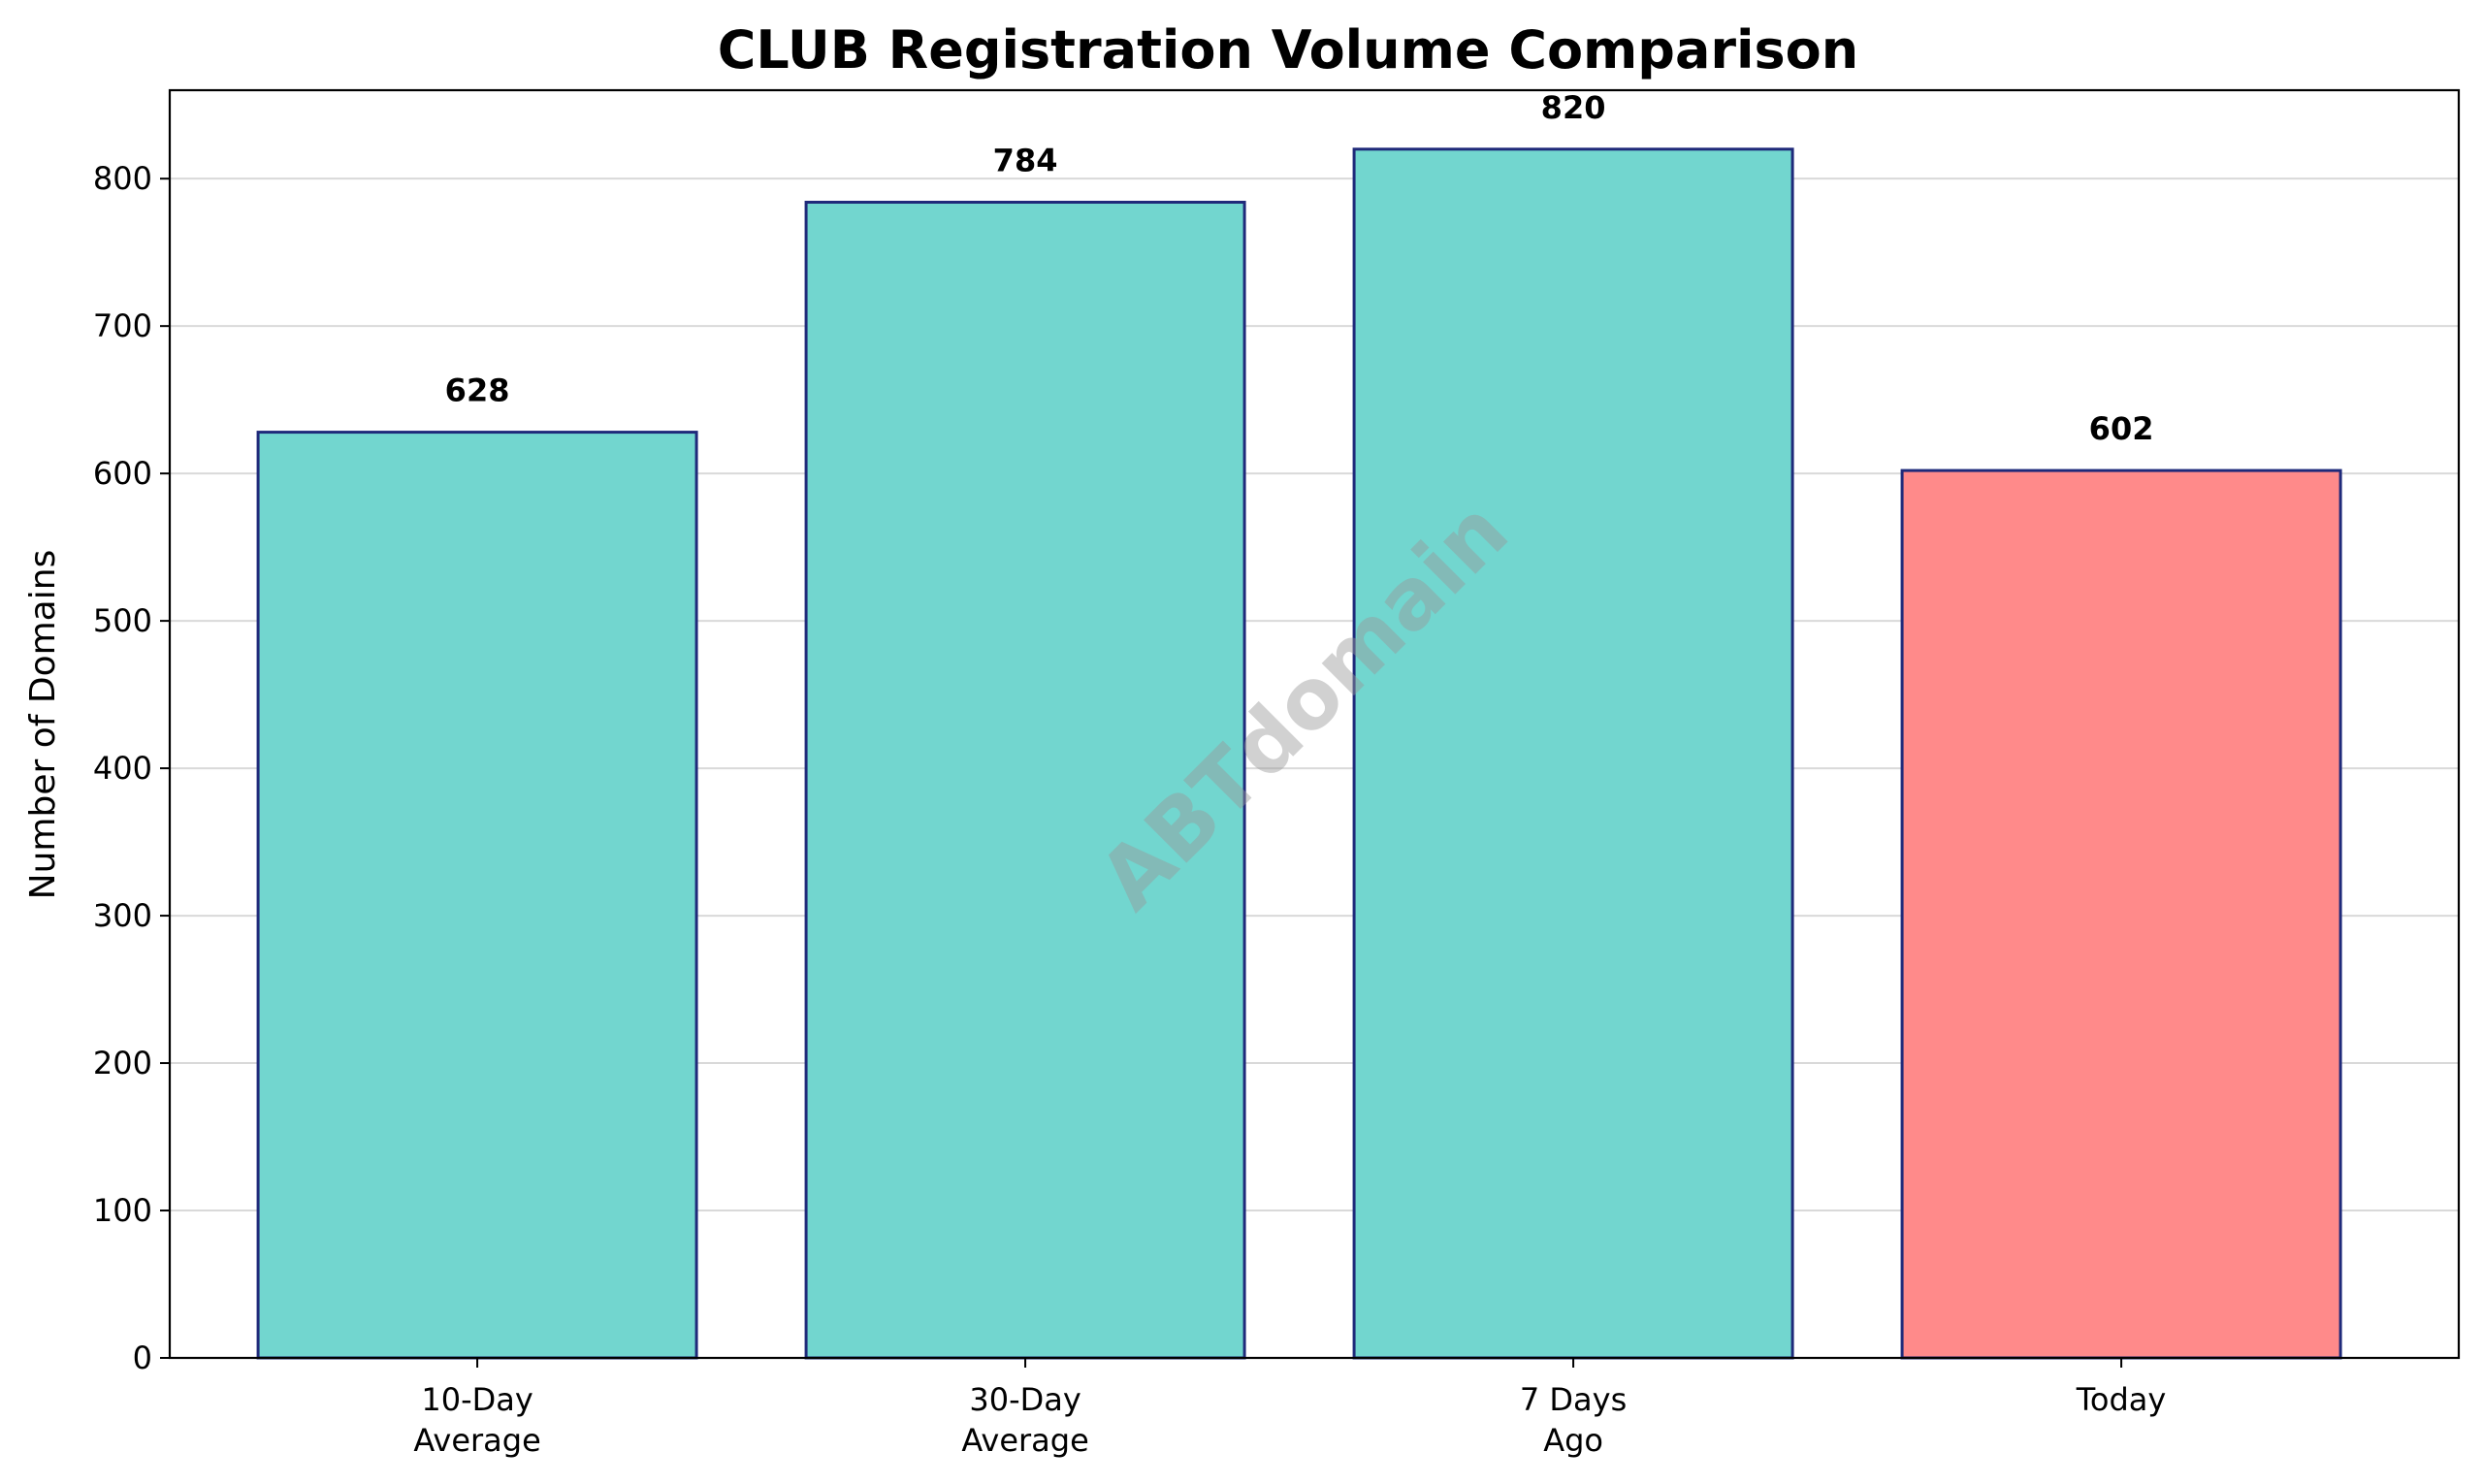 This screenshot has width=2483, height=1484. I want to click on y-axis-ticks: 0 100 200 300 400 500 600 700 800, so click(132, 768).